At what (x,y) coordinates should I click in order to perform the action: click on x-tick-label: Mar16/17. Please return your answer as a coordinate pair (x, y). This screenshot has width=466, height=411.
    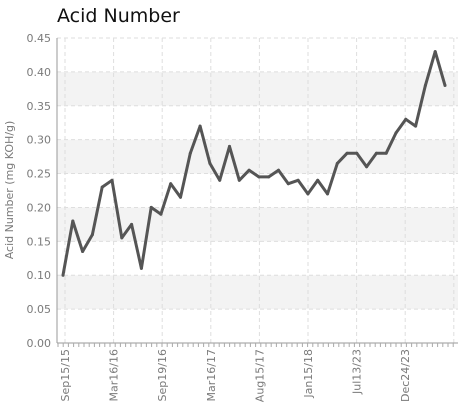
    Looking at the image, I should click on (211, 375).